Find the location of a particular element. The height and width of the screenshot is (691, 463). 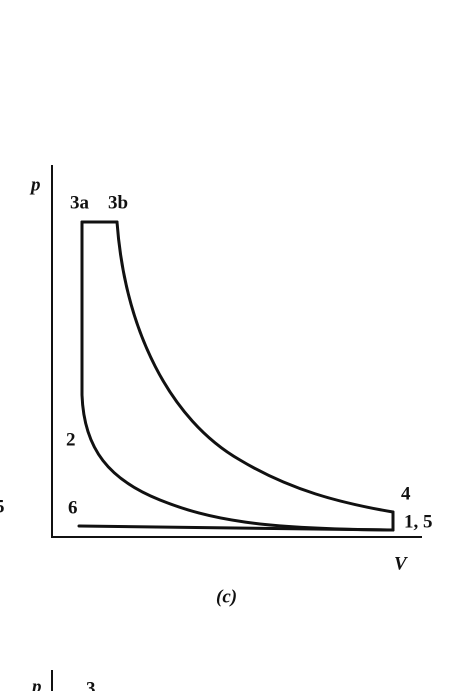

caption: (c) is located at coordinates (226, 596).